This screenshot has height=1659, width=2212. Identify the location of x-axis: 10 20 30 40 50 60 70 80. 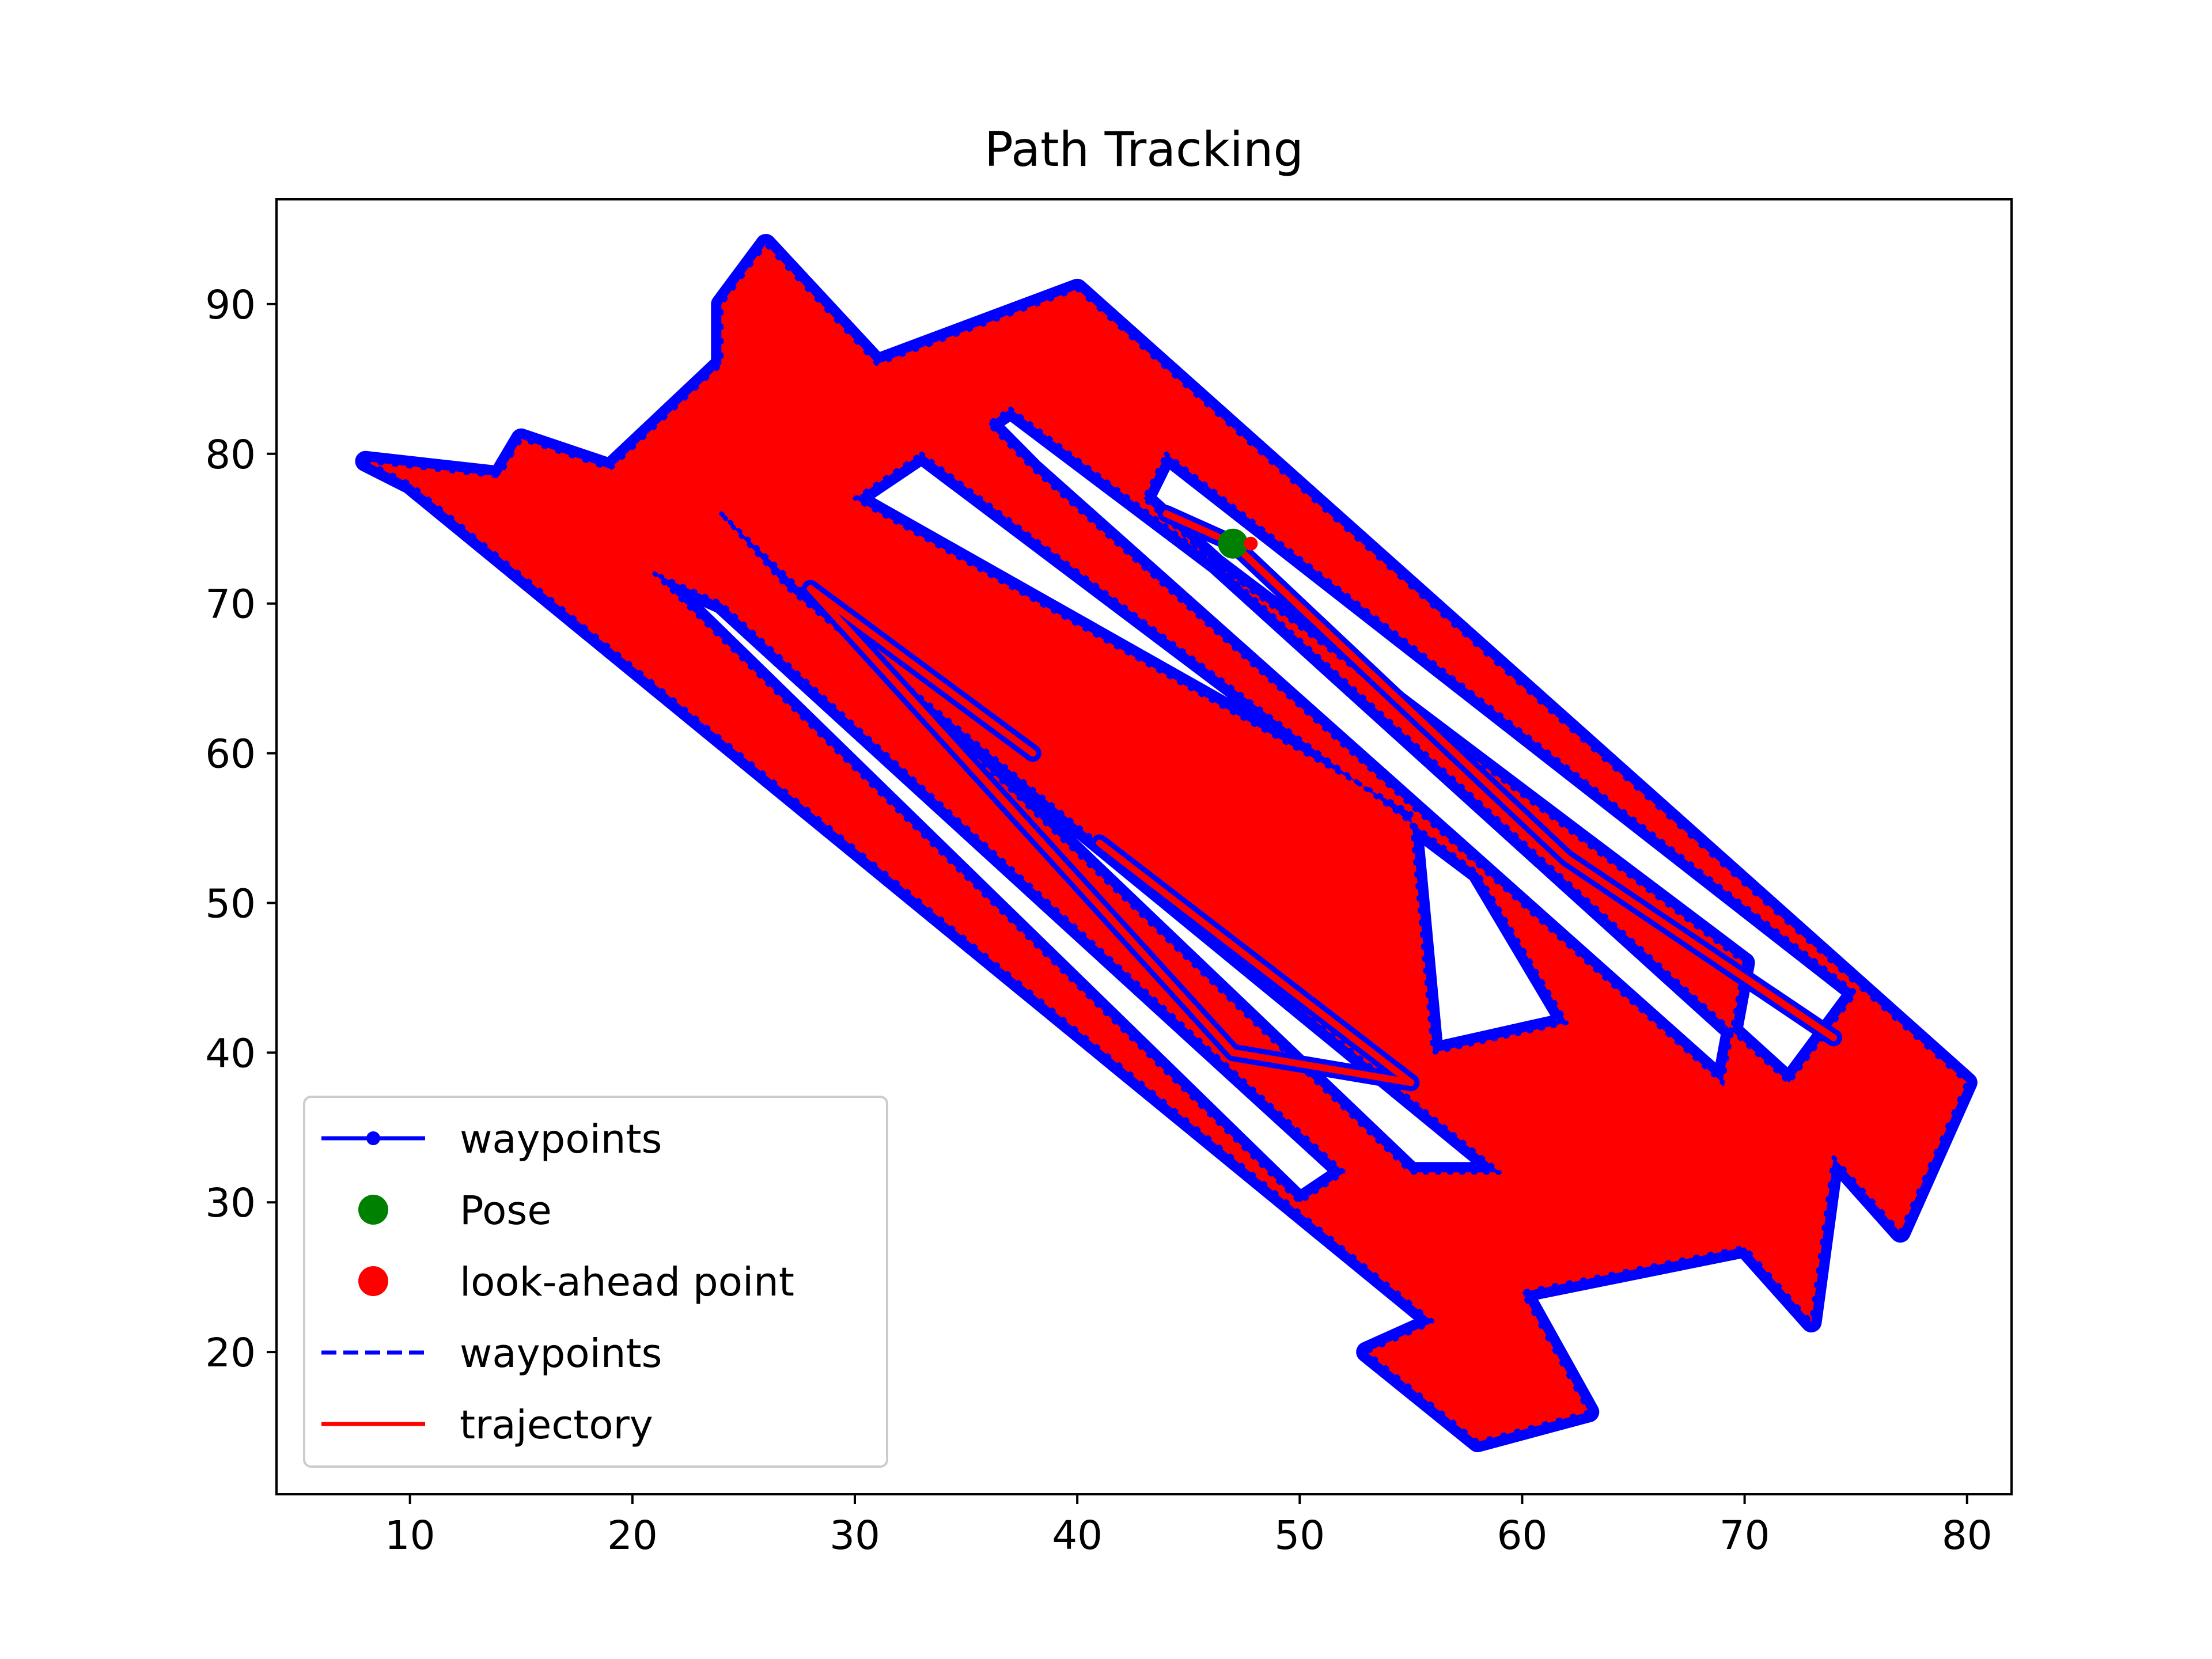
(1189, 1526).